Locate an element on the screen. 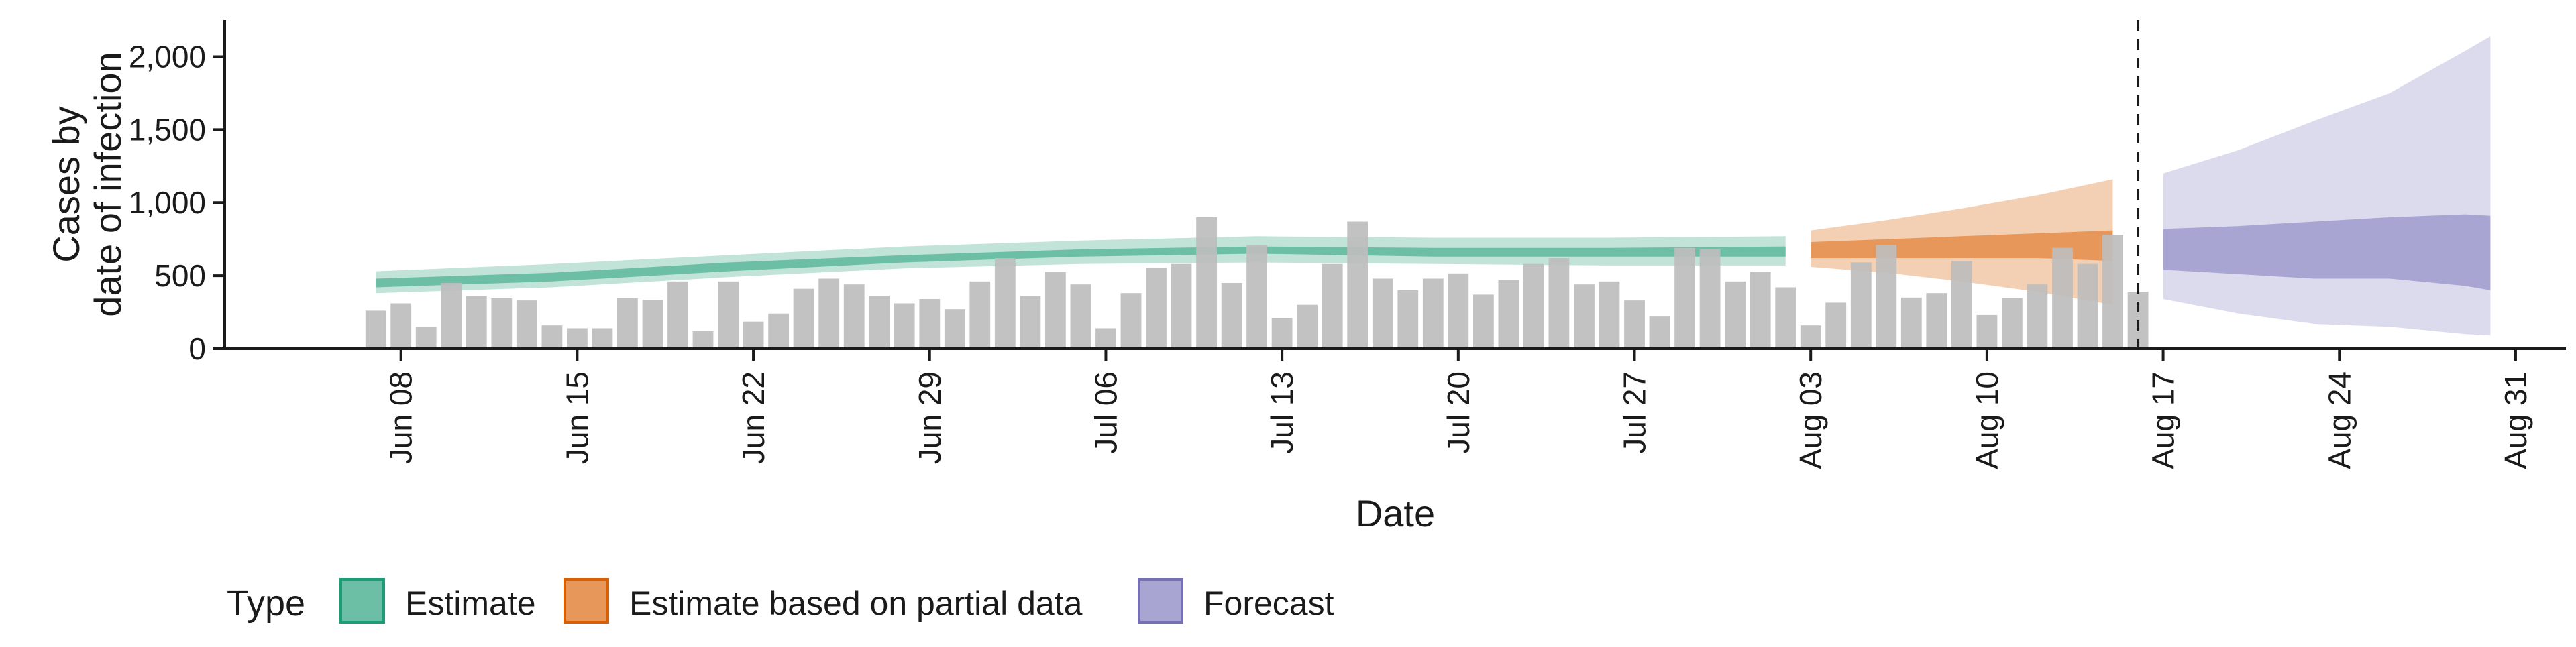 The image size is (2576, 647). forecast-inner-band is located at coordinates (2327, 252).